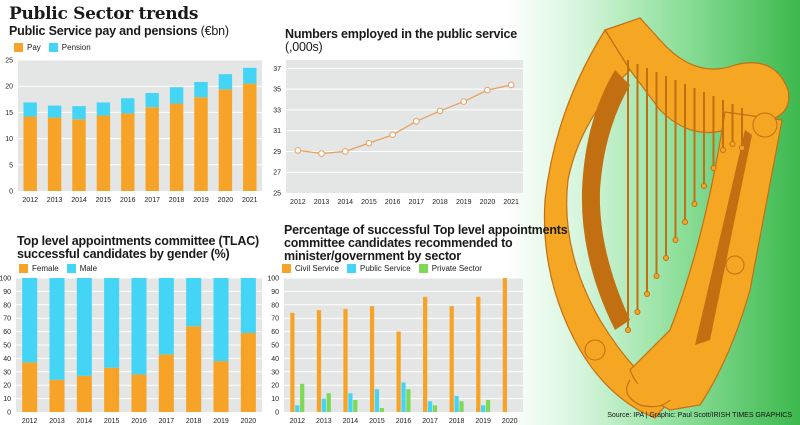 This screenshot has width=800, height=425. I want to click on y-tick-label: 33, so click(277, 110).